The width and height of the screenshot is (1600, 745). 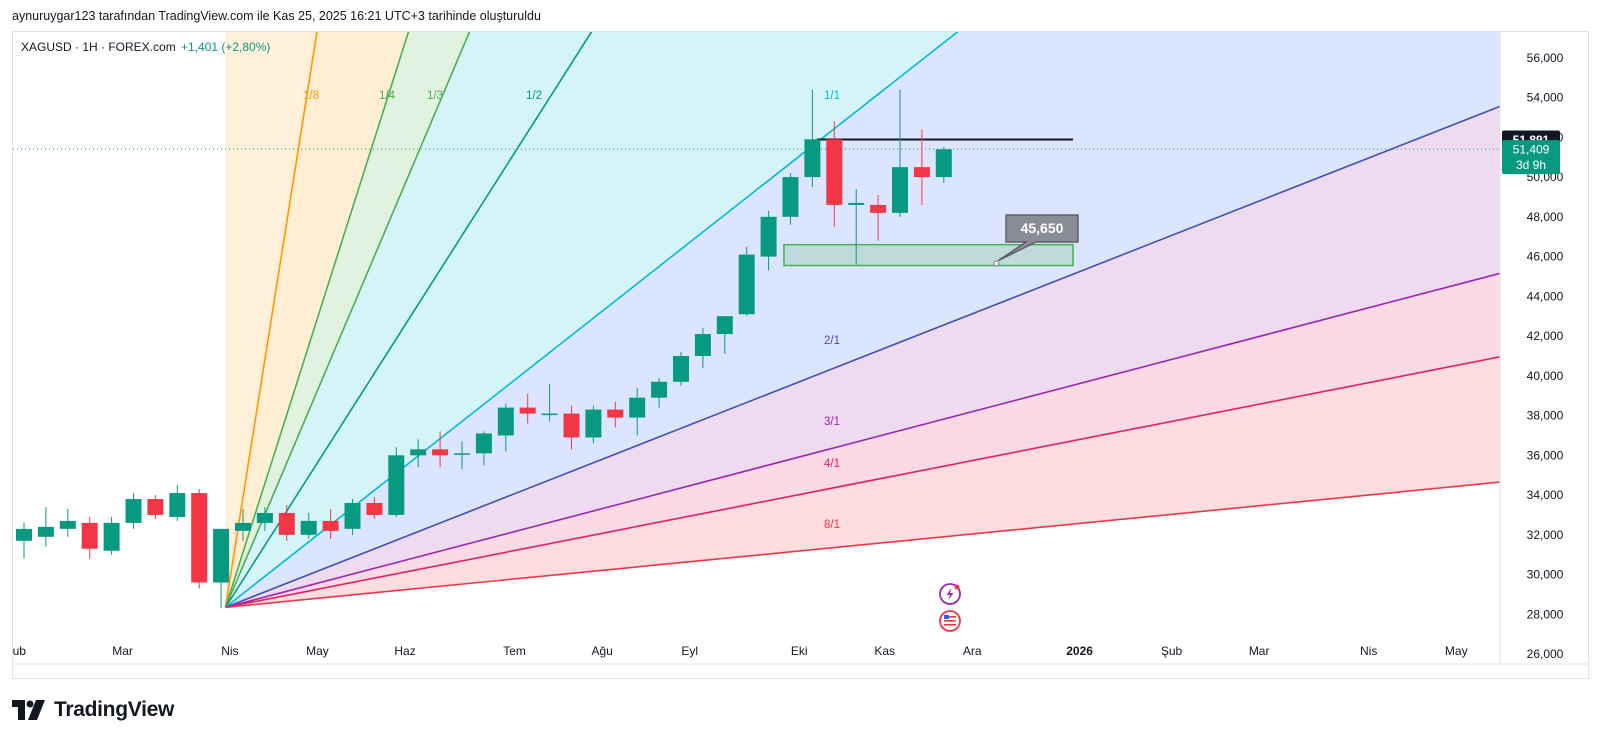 I want to click on y-tick-label: 36,000, so click(x=1545, y=455).